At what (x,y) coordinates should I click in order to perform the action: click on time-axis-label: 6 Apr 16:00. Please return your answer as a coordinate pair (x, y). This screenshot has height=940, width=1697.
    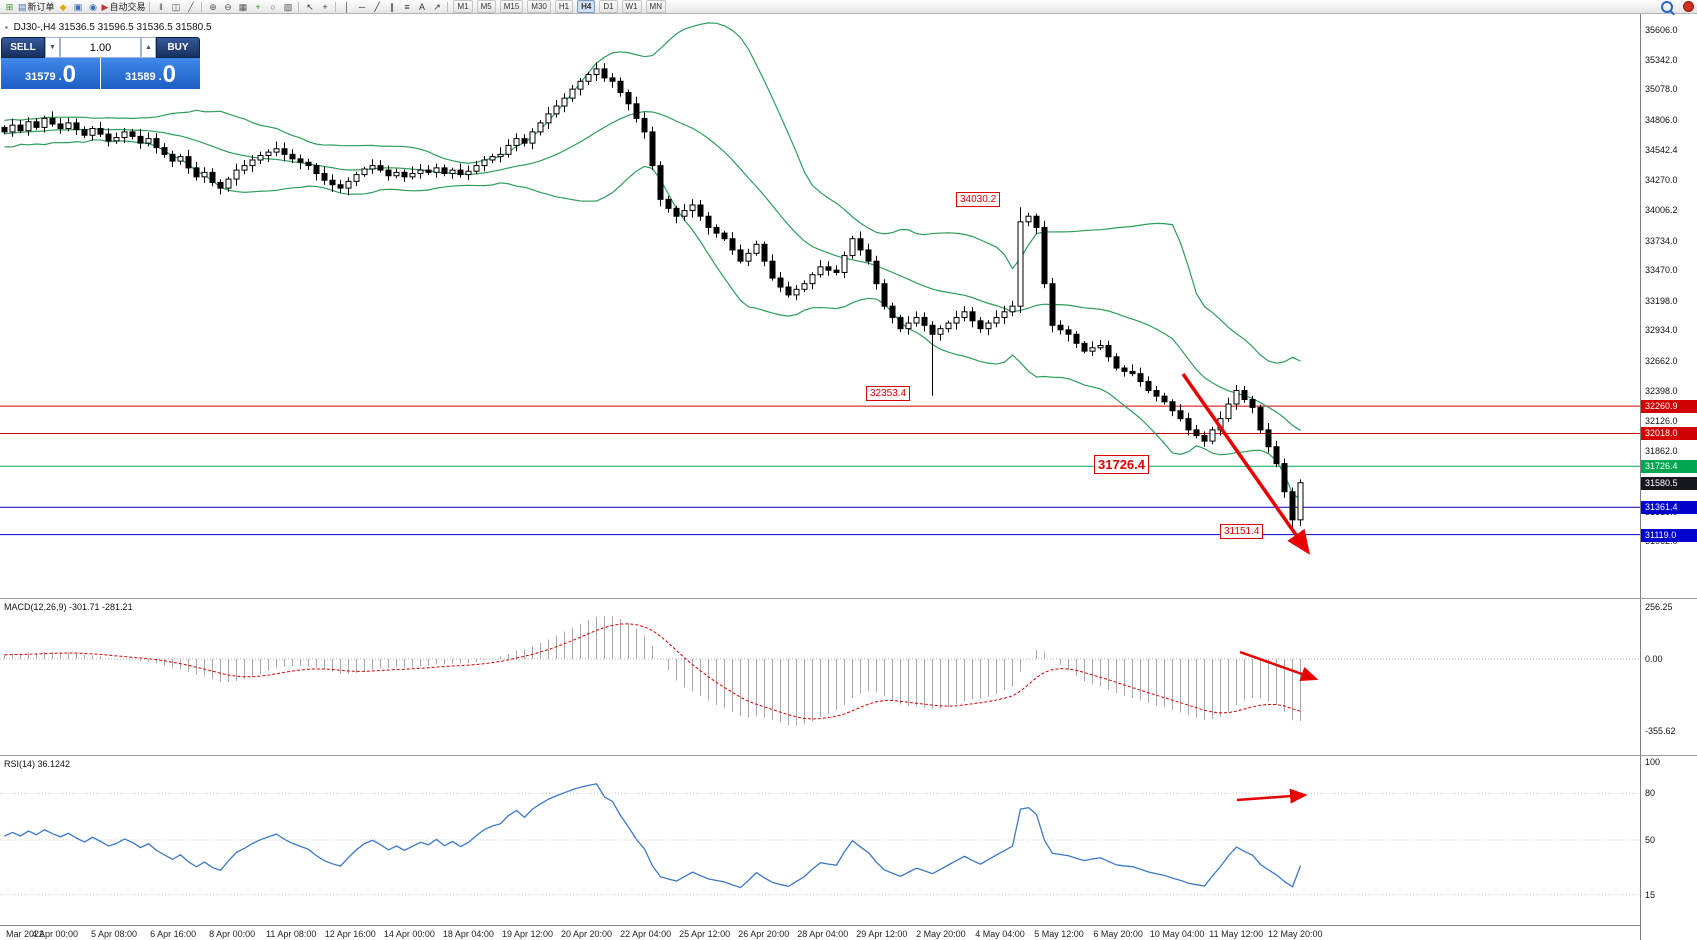
    Looking at the image, I should click on (173, 934).